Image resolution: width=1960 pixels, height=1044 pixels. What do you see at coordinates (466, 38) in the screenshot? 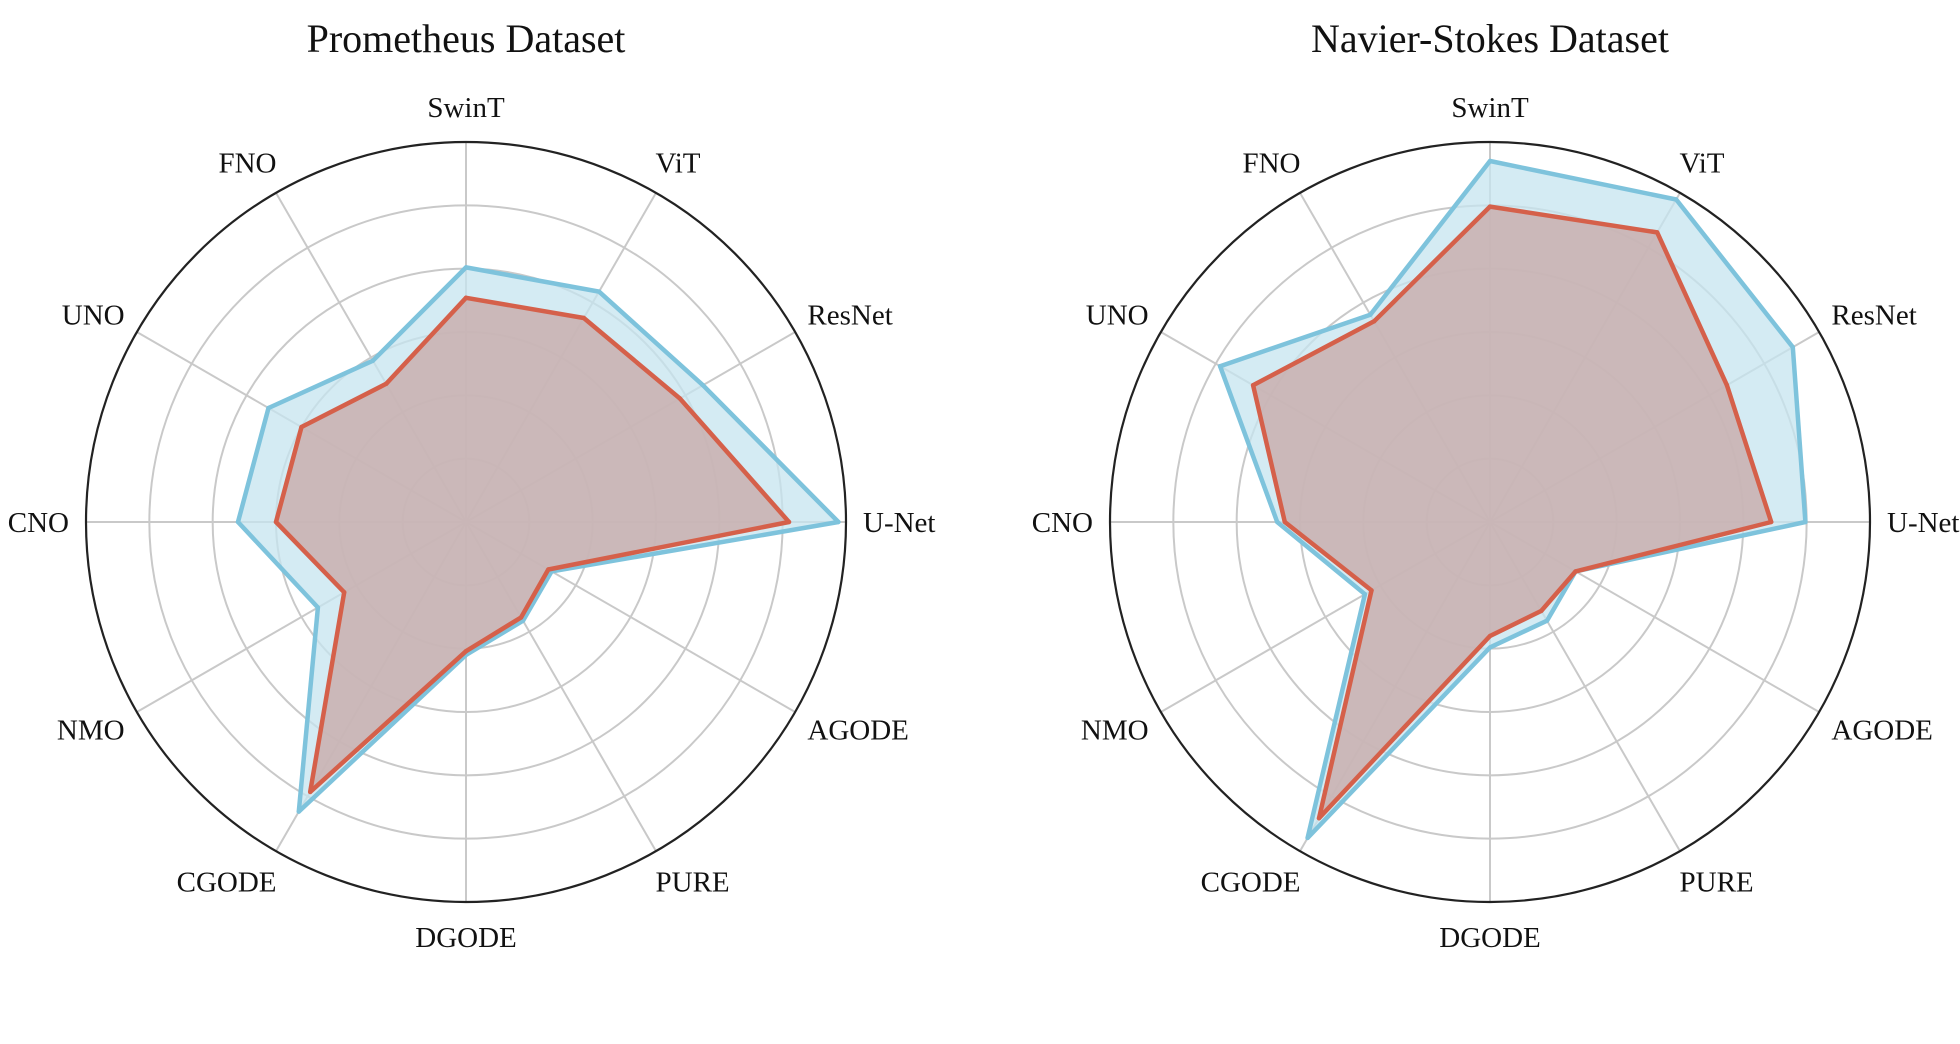
I see `chart-title: Prometheus Dataset` at bounding box center [466, 38].